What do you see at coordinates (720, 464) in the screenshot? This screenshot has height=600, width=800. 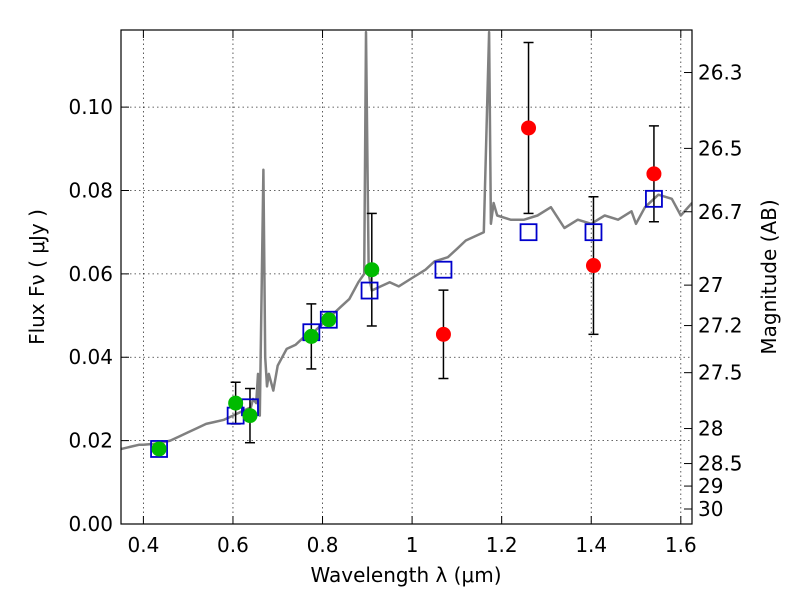 I see `y2-tick-label: 28.5` at bounding box center [720, 464].